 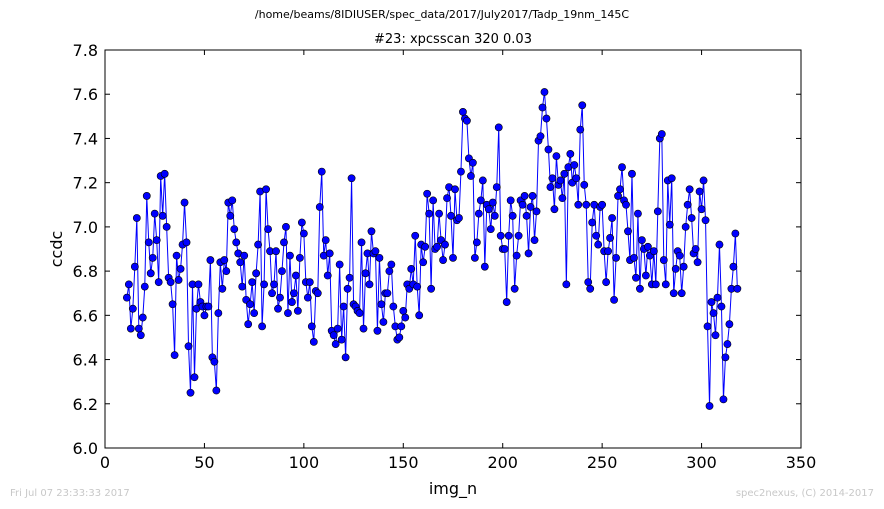 What do you see at coordinates (204, 462) in the screenshot?
I see `x-tick-label: 50` at bounding box center [204, 462].